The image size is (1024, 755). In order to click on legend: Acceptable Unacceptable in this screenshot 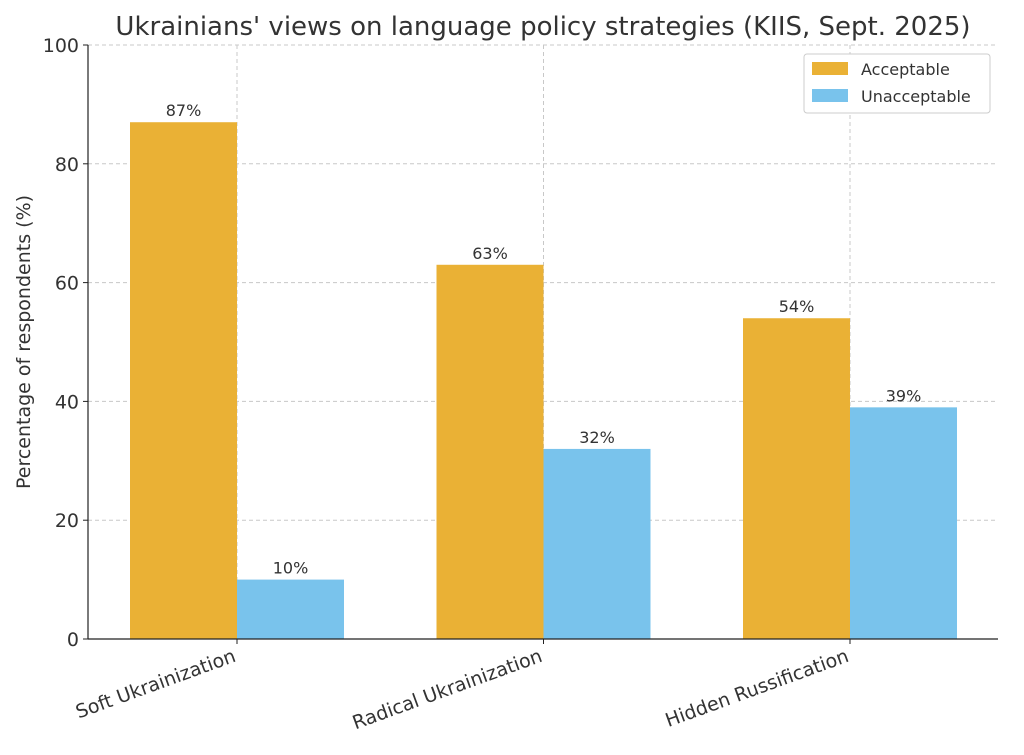, I will do `click(897, 83)`.